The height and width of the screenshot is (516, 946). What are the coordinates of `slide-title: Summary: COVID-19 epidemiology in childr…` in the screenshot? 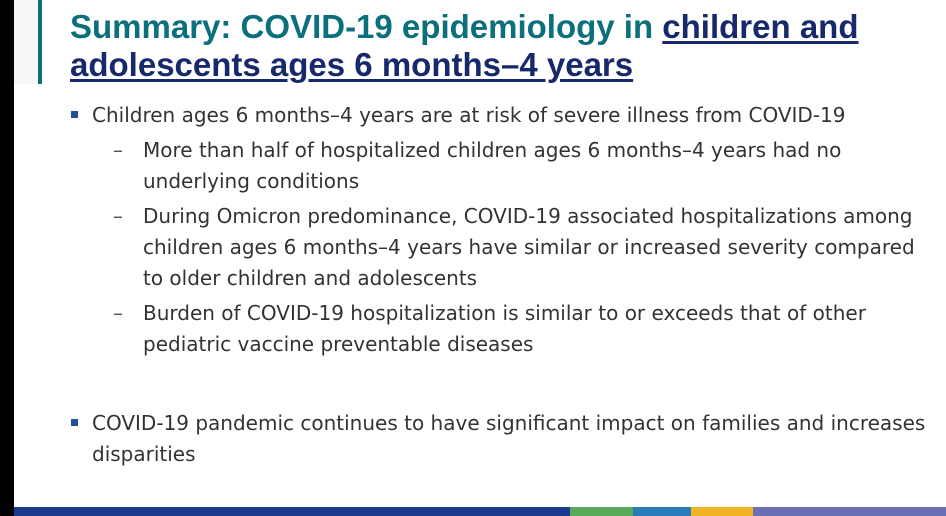 It's located at (490, 46).